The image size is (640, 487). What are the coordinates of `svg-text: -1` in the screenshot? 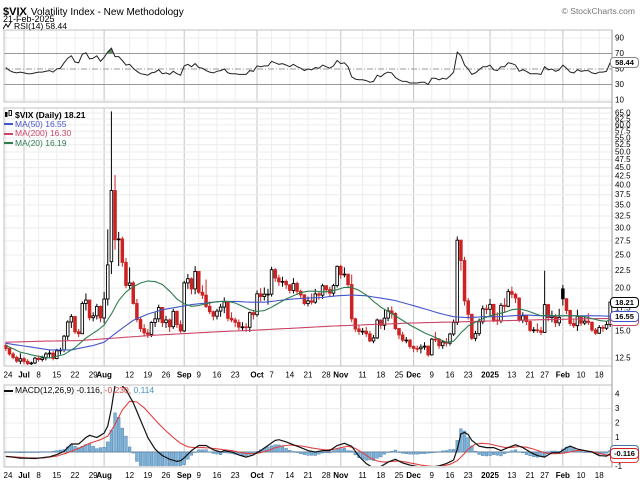 It's located at (619, 466).